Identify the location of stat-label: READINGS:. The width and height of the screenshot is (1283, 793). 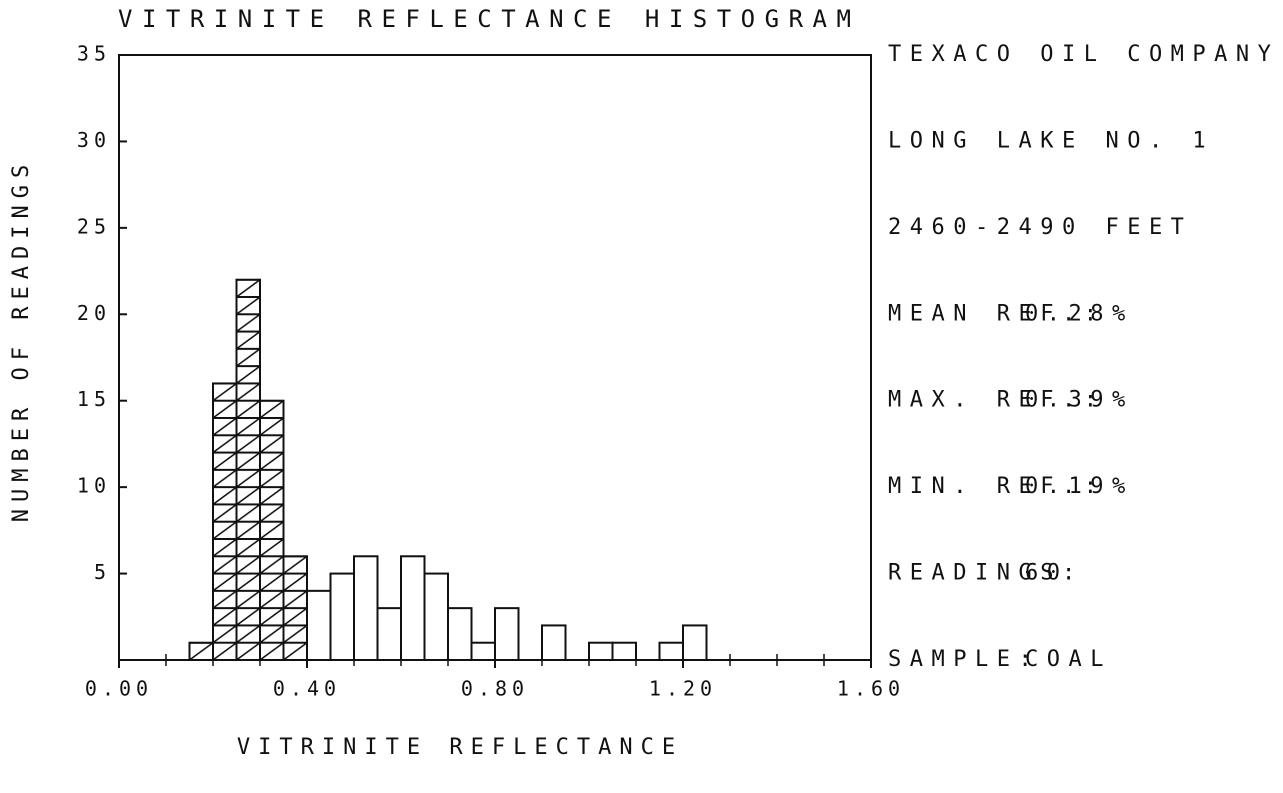
(986, 573).